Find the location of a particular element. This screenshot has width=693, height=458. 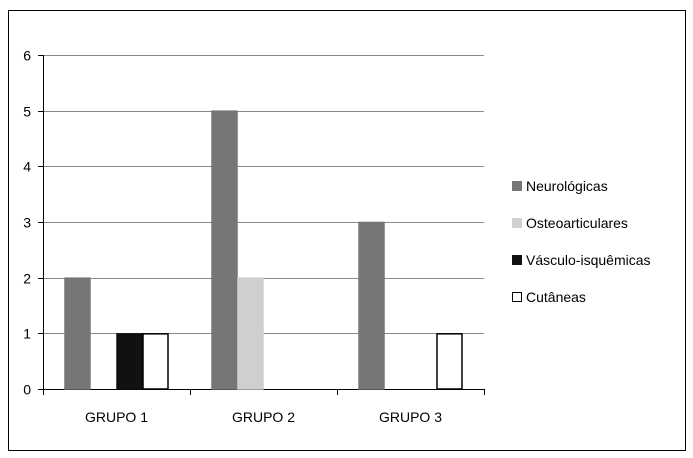

y-tick-label: 6 is located at coordinates (27, 56).